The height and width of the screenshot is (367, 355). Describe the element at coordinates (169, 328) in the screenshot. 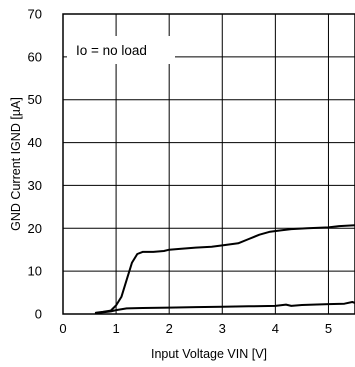

I see `x-tick-label: 2` at that location.